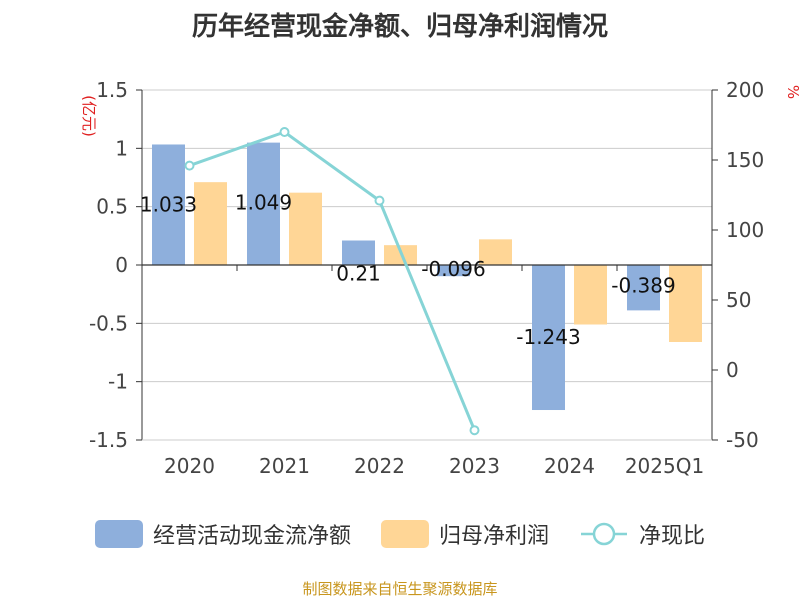 The height and width of the screenshot is (600, 800). I want to click on x-tick-label: 2021, so click(284, 466).